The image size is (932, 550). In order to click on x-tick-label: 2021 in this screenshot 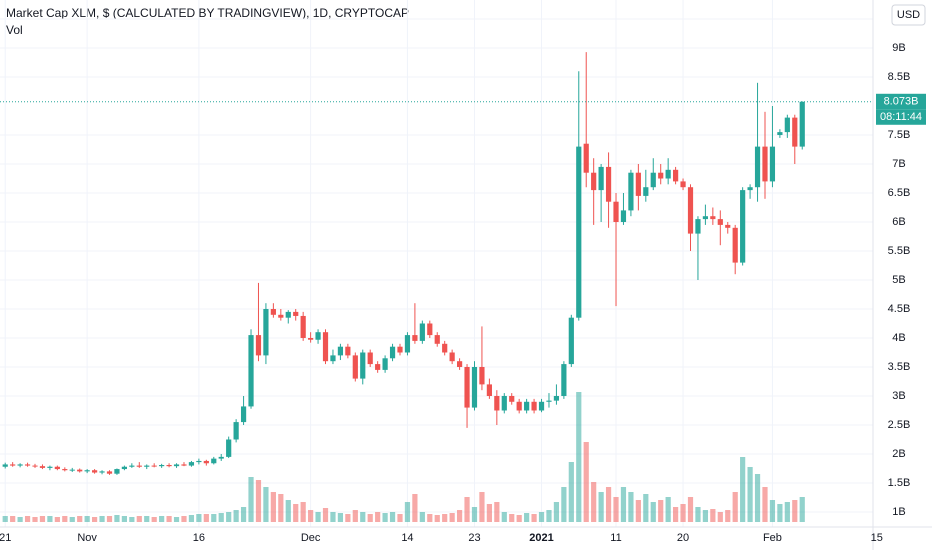, I will do `click(541, 538)`.